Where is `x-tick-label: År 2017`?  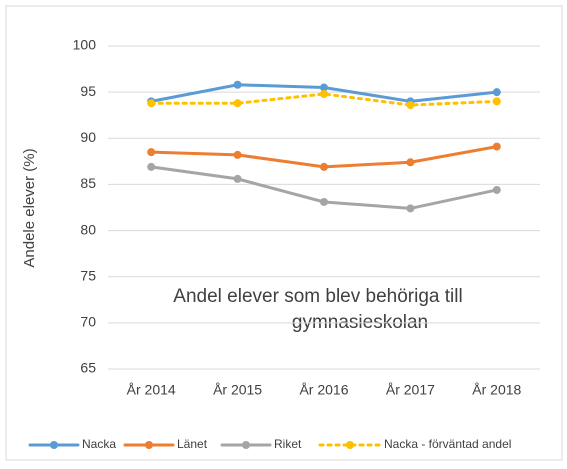 x-tick-label: År 2017 is located at coordinates (410, 390).